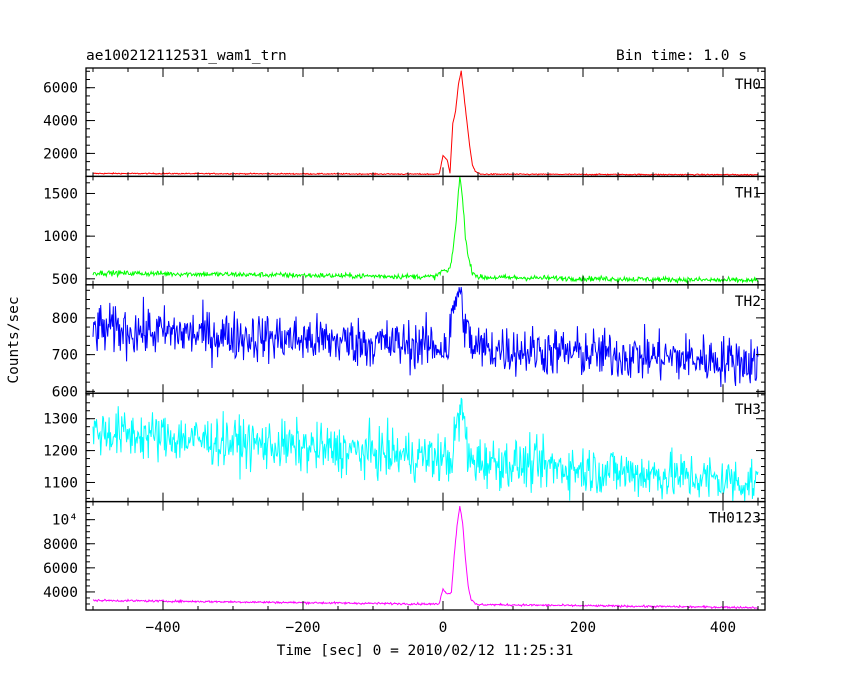  I want to click on series-line-th3, so click(425, 449).